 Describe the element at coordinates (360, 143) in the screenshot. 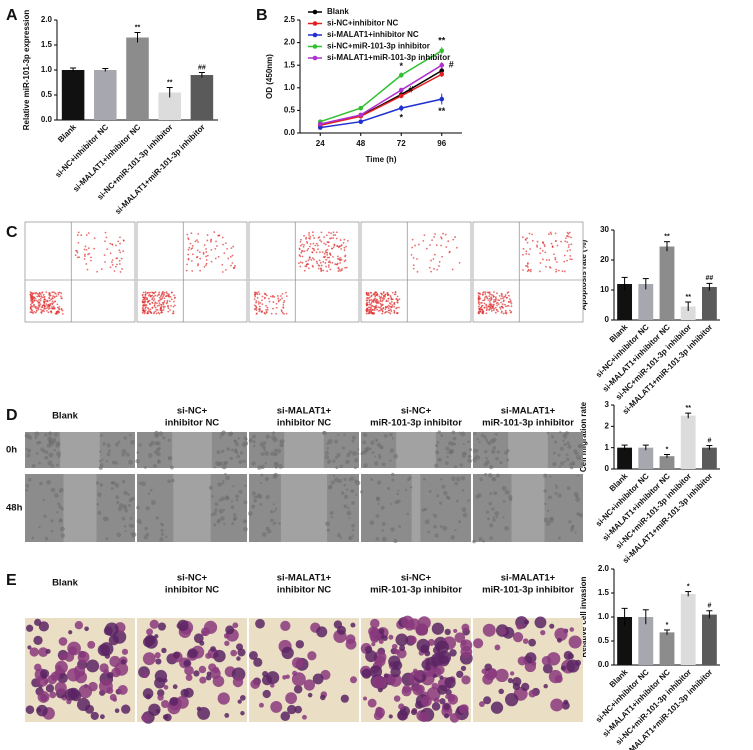

I see `x-tick-label: 48` at that location.